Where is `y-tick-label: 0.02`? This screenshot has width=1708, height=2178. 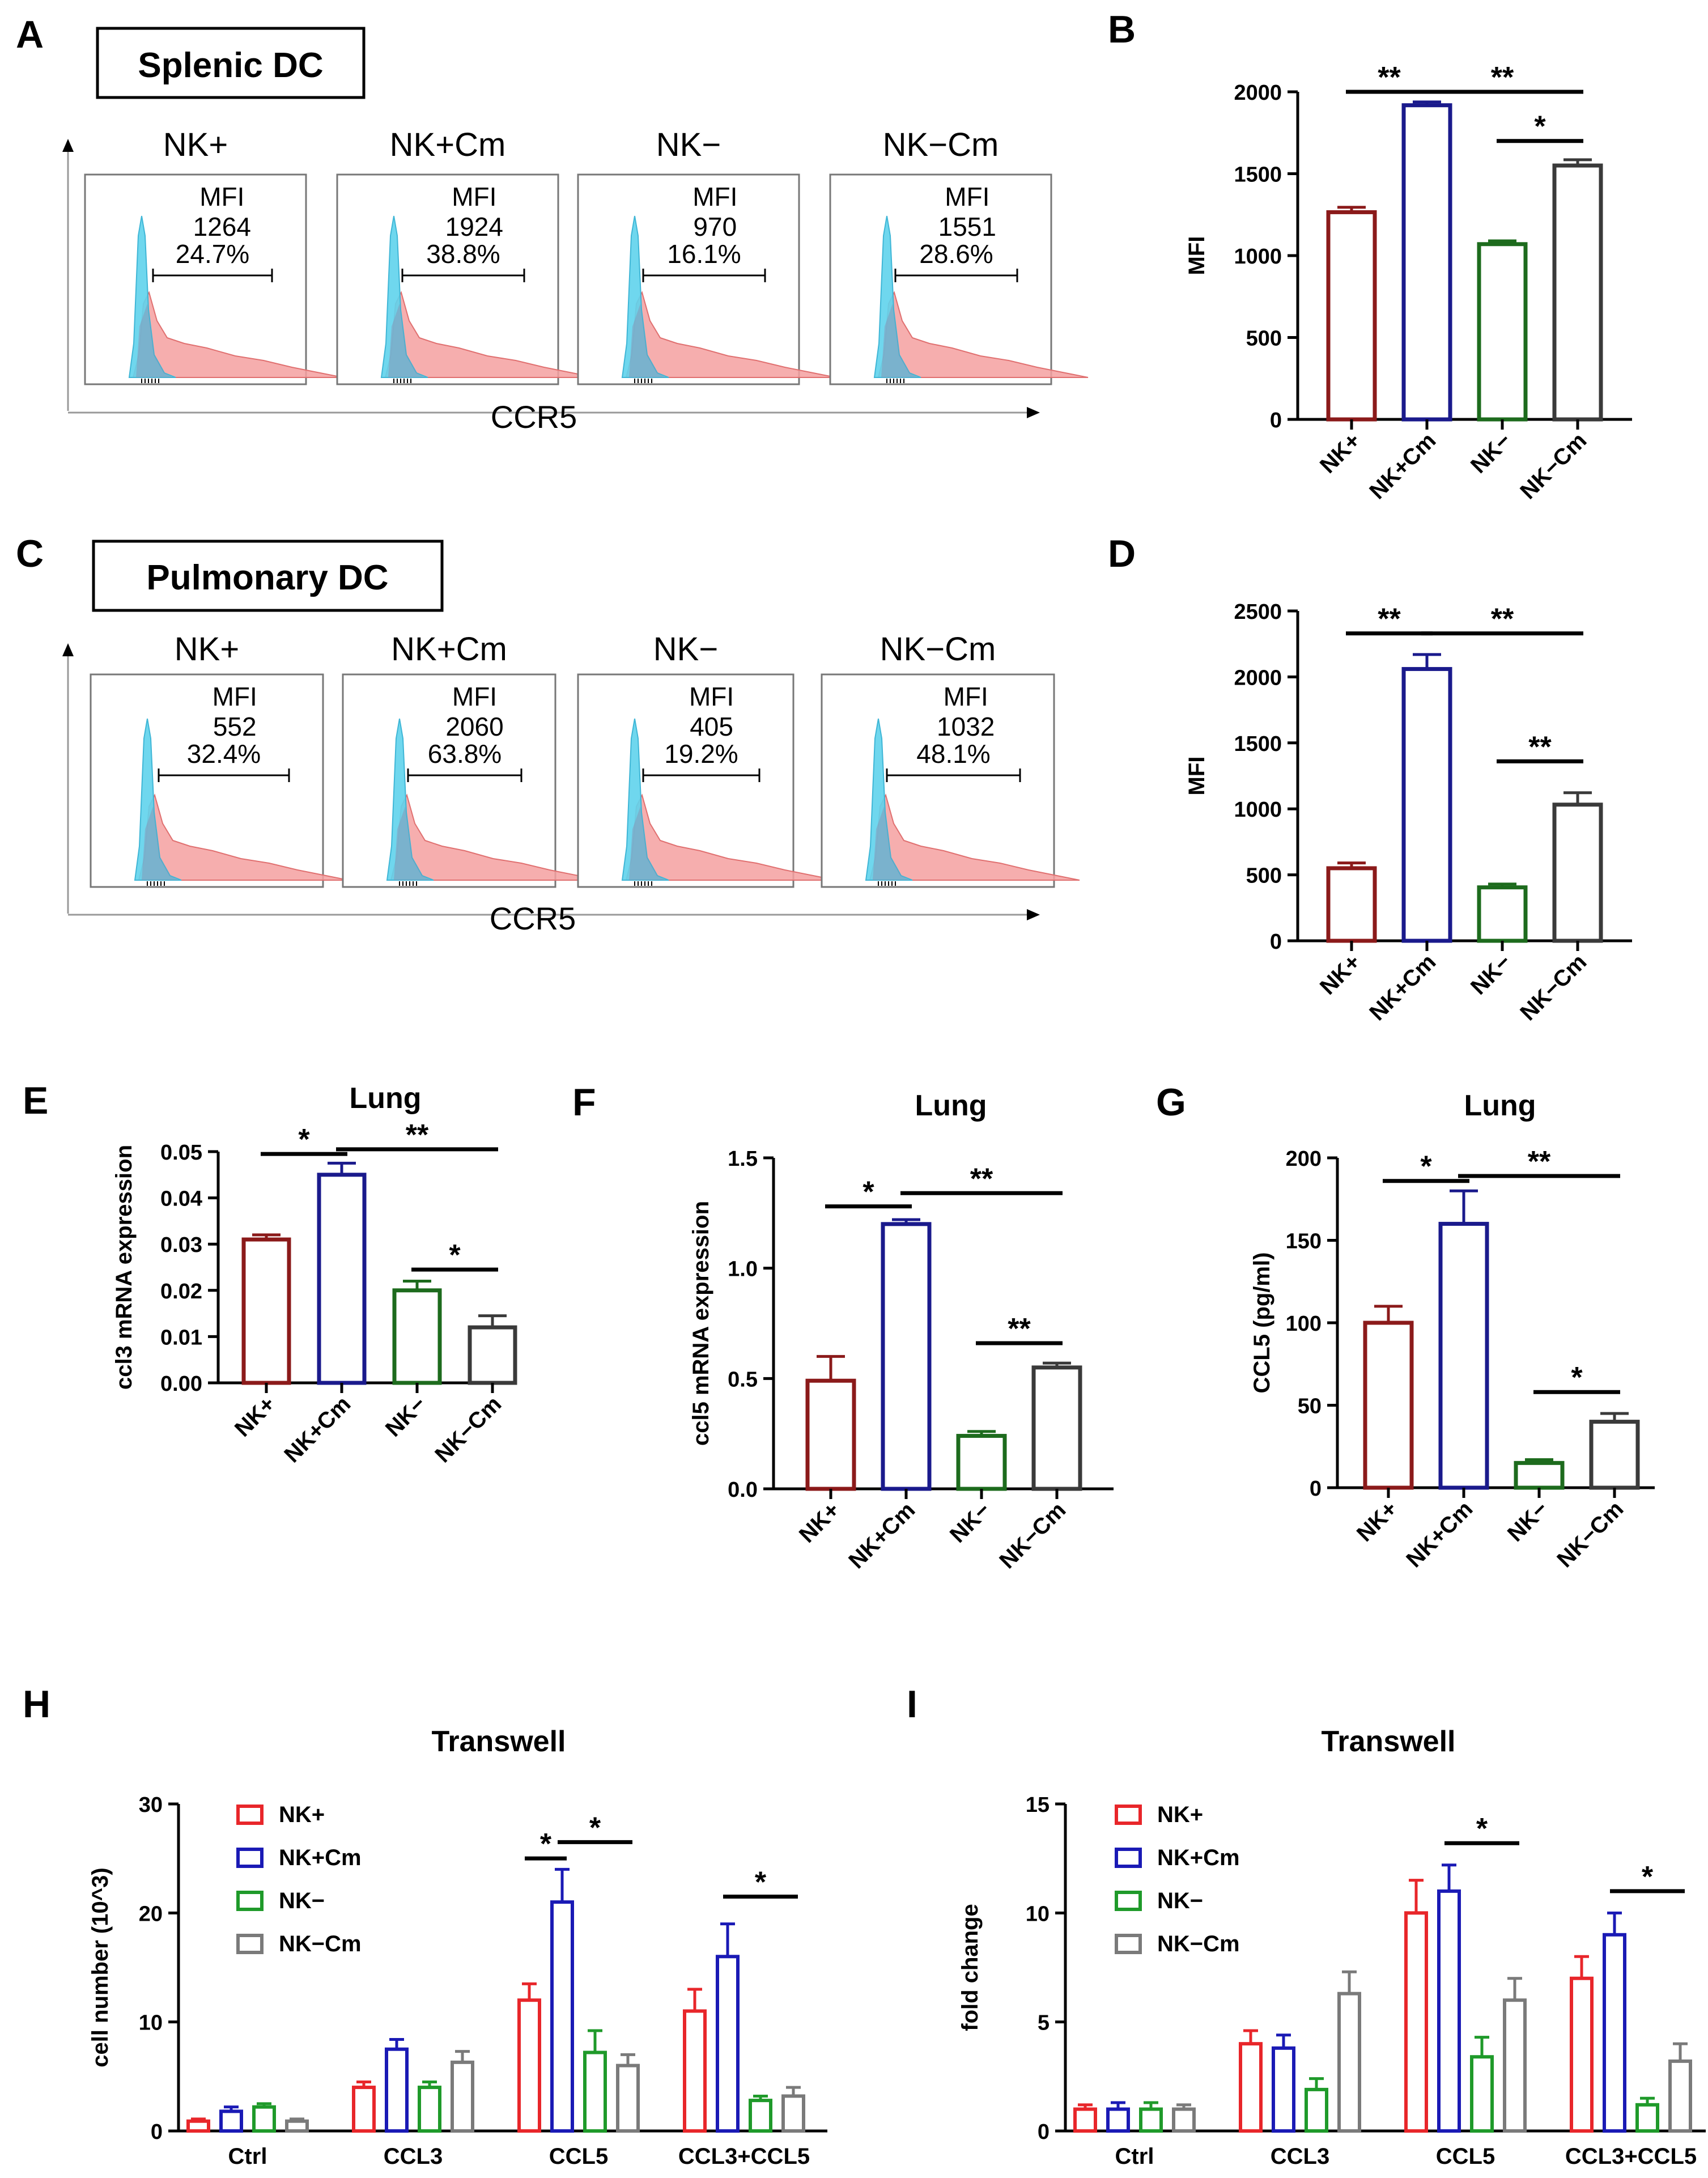
y-tick-label: 0.02 is located at coordinates (181, 1292).